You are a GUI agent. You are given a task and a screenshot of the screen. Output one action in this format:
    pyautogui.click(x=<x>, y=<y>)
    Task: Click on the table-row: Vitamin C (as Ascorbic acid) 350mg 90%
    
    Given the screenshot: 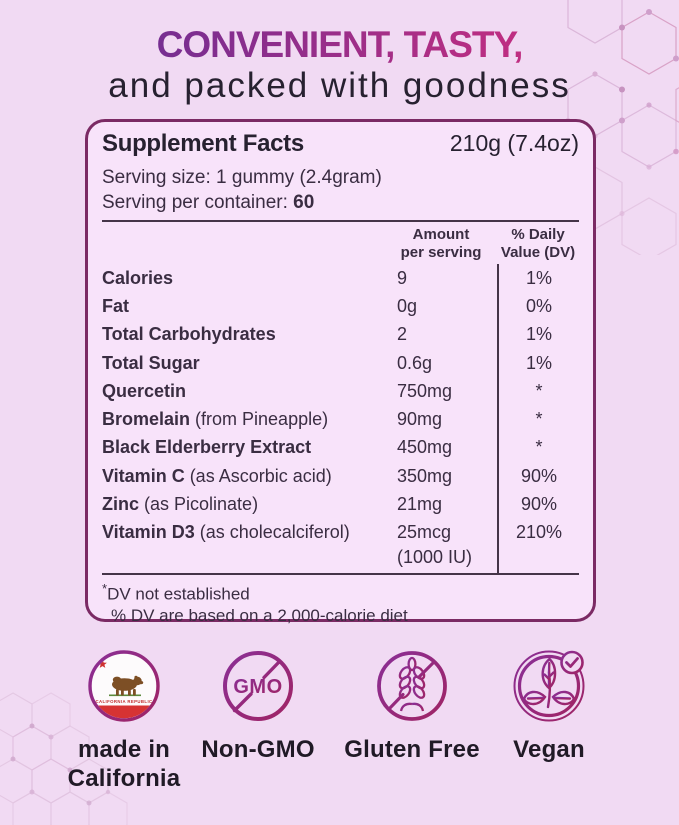 What is the action you would take?
    pyautogui.click(x=340, y=476)
    